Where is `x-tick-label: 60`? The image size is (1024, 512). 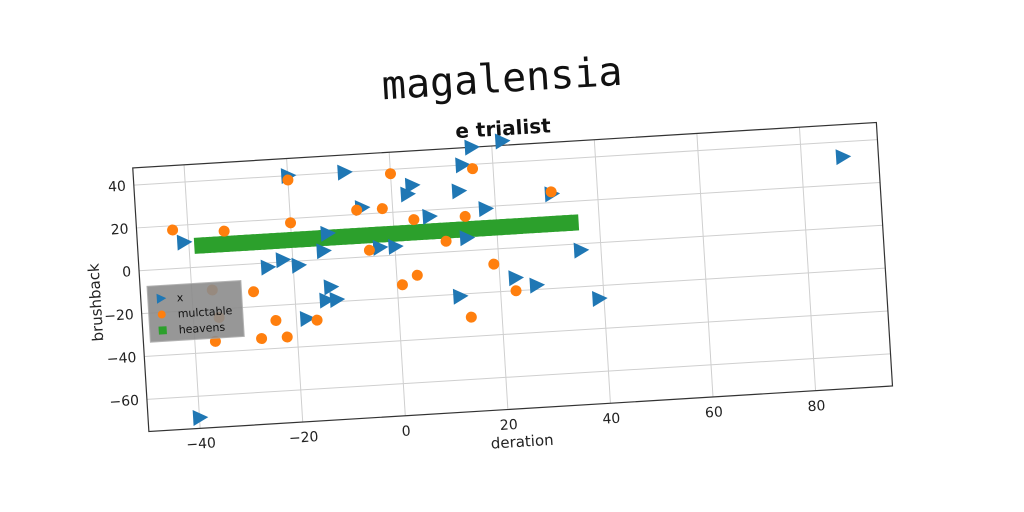
x-tick-label: 60 is located at coordinates (714, 412).